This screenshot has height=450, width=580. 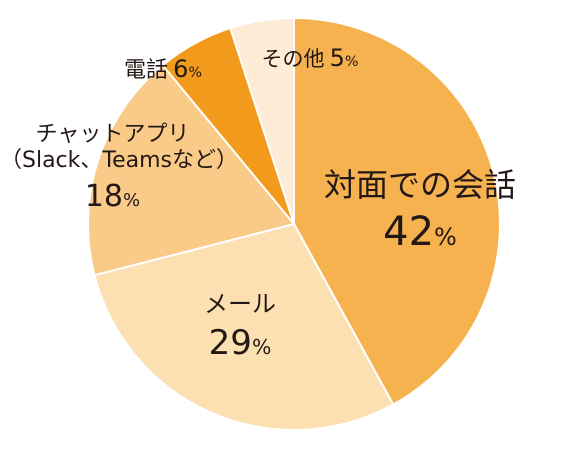 I want to click on slice-label-text: 対面での会話, so click(x=419, y=185).